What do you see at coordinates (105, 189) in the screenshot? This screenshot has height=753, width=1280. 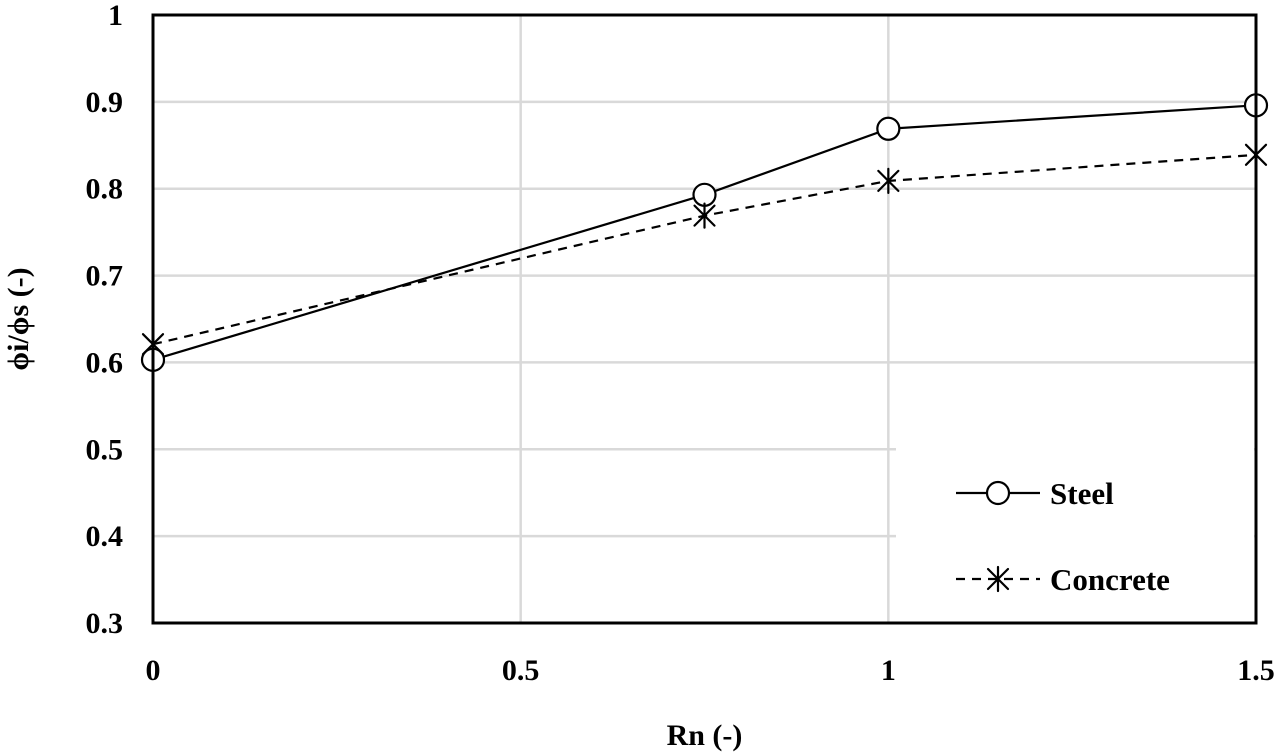 I see `y-tick-label: 0.8` at bounding box center [105, 189].